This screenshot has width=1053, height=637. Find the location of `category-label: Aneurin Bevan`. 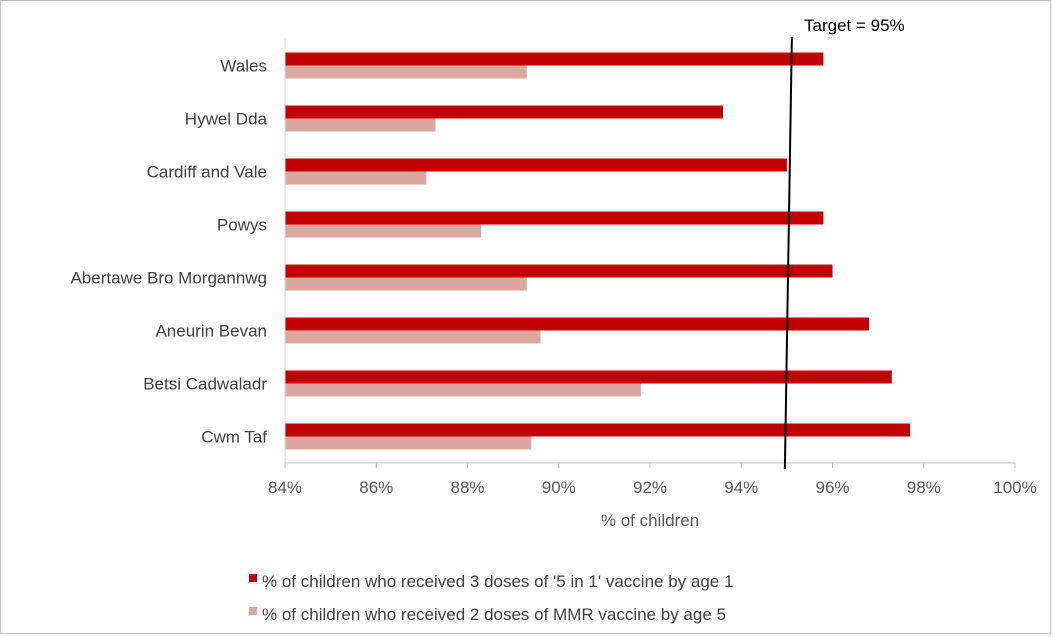

category-label: Aneurin Bevan is located at coordinates (211, 331).